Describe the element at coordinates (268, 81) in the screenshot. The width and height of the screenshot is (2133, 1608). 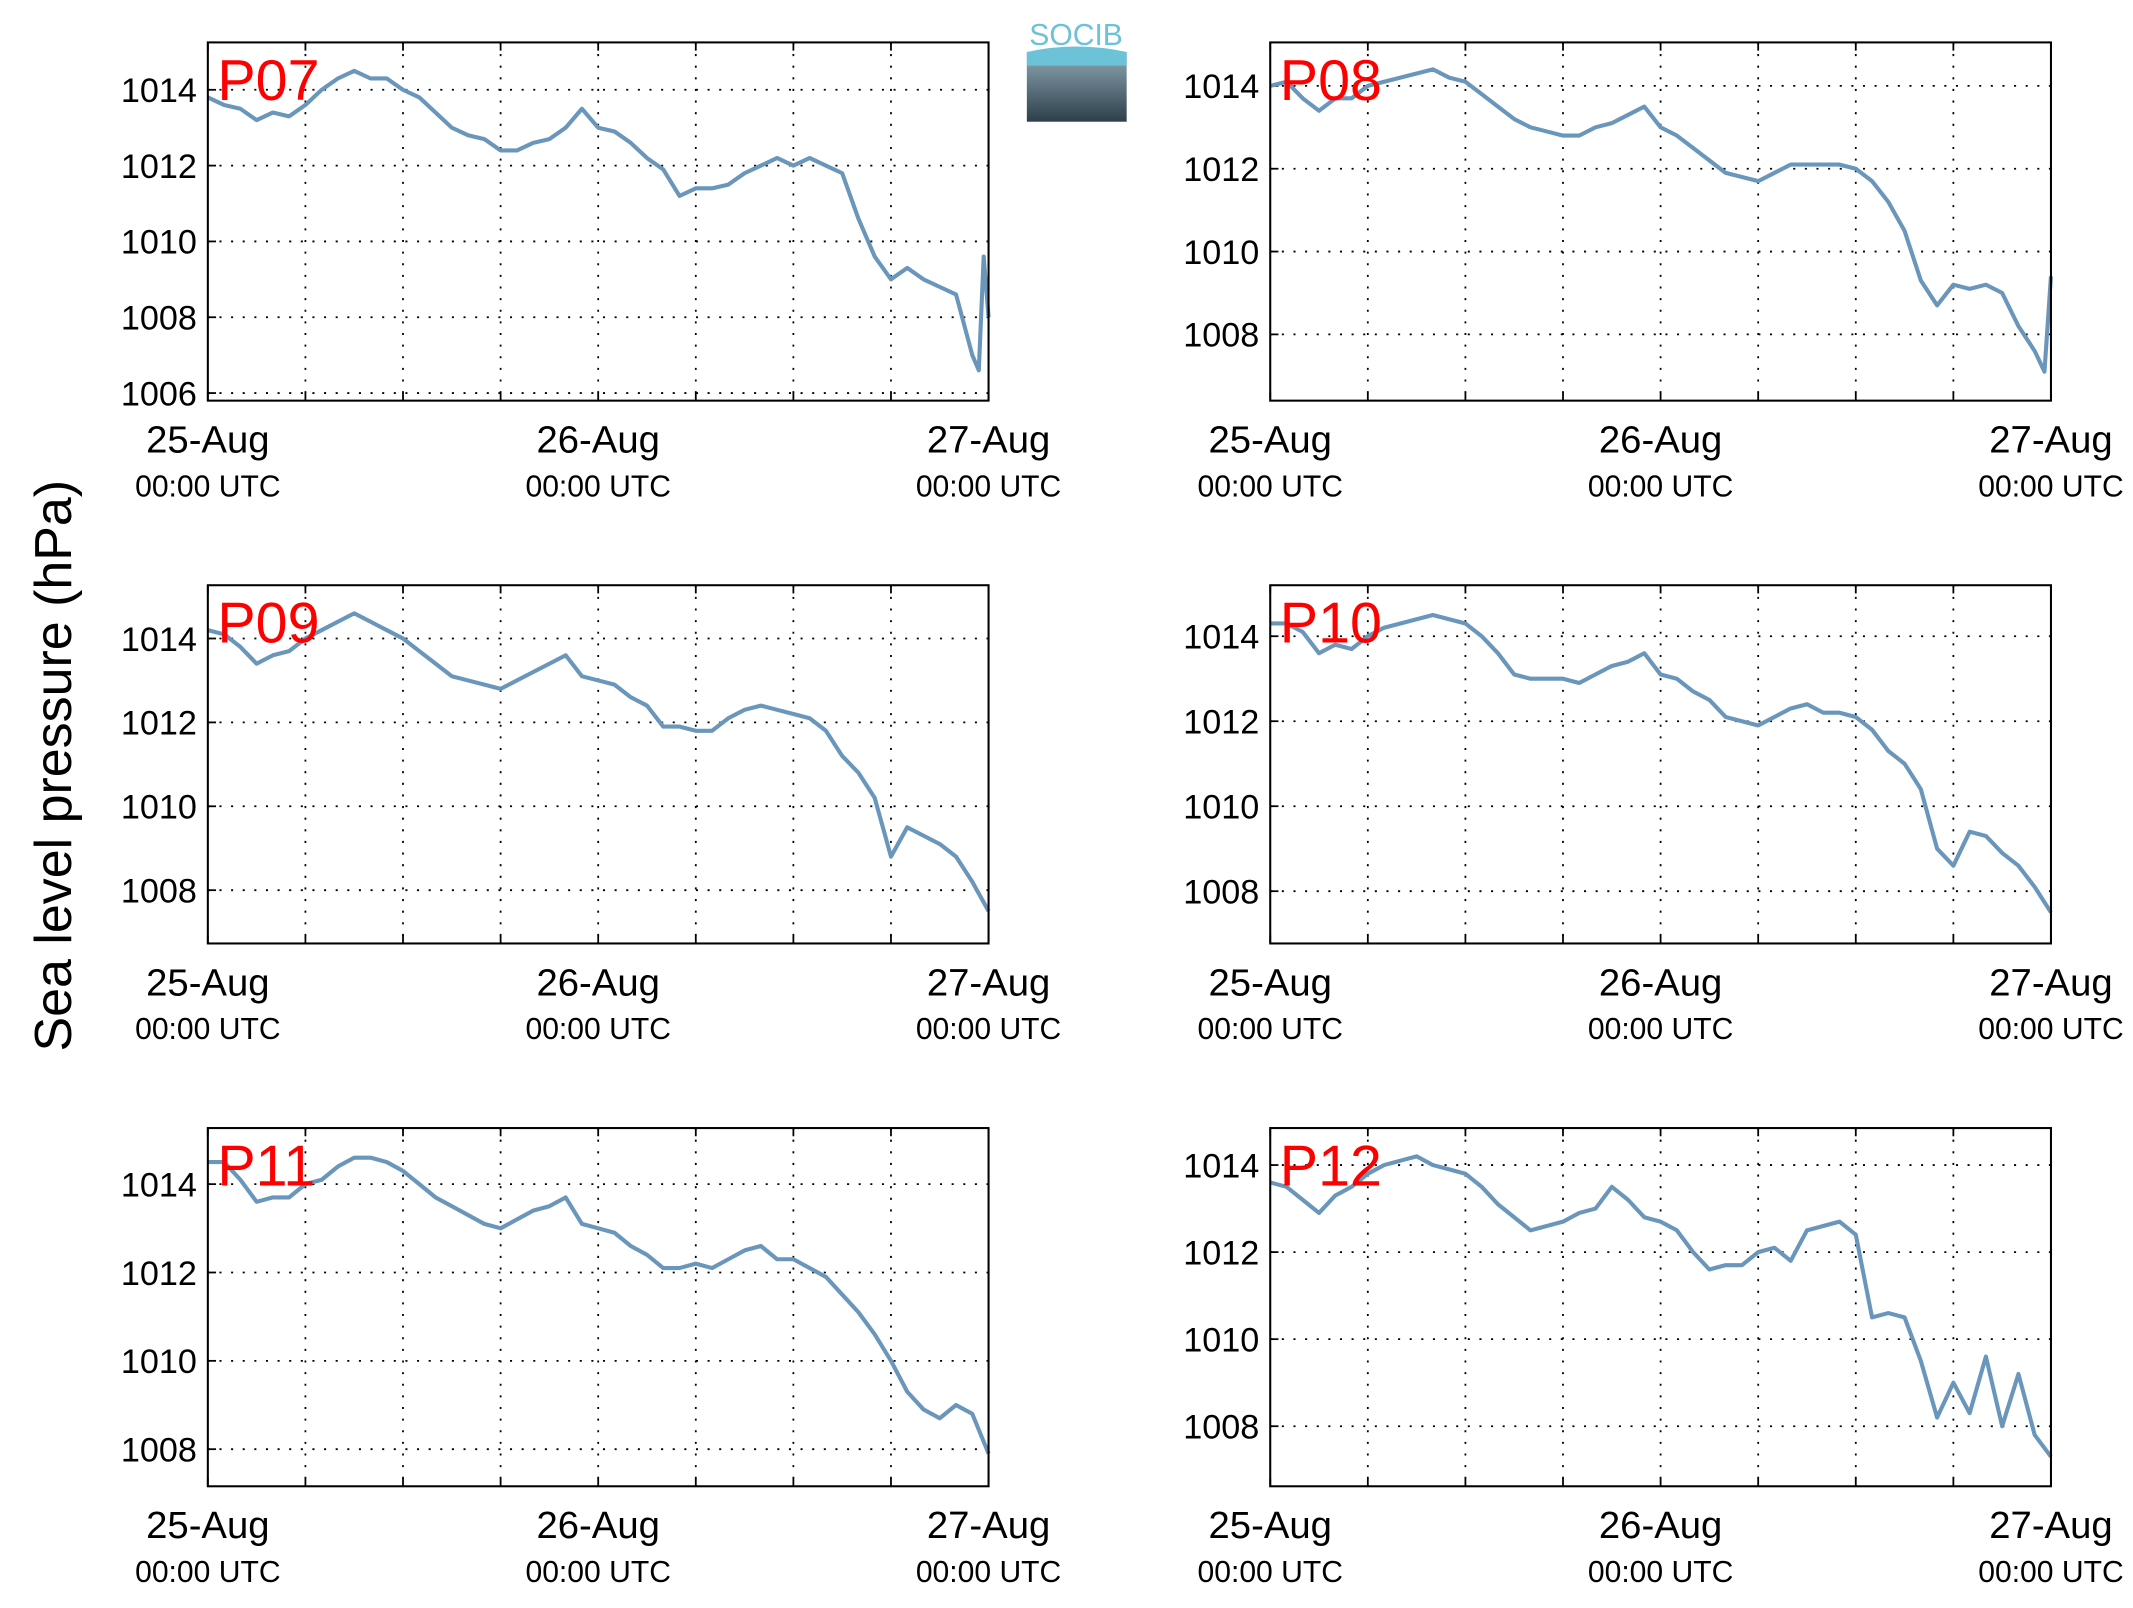
I see `panel-title: P07` at that location.